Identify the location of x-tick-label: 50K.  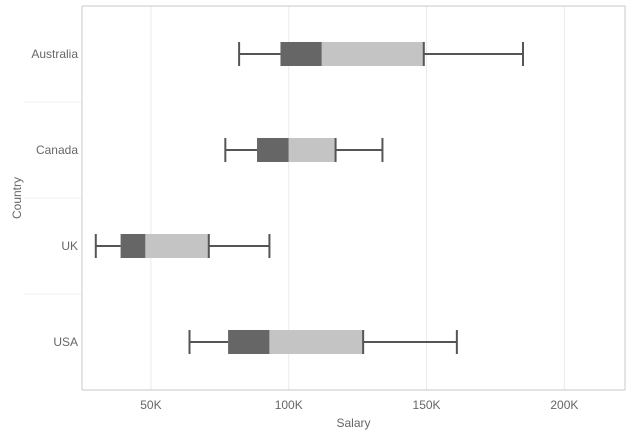
(150, 405).